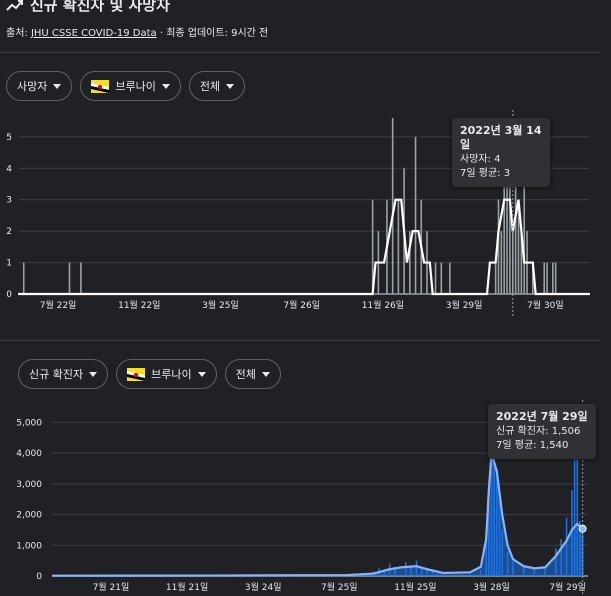  What do you see at coordinates (9, 232) in the screenshot?
I see `y-tick-label: 2` at bounding box center [9, 232].